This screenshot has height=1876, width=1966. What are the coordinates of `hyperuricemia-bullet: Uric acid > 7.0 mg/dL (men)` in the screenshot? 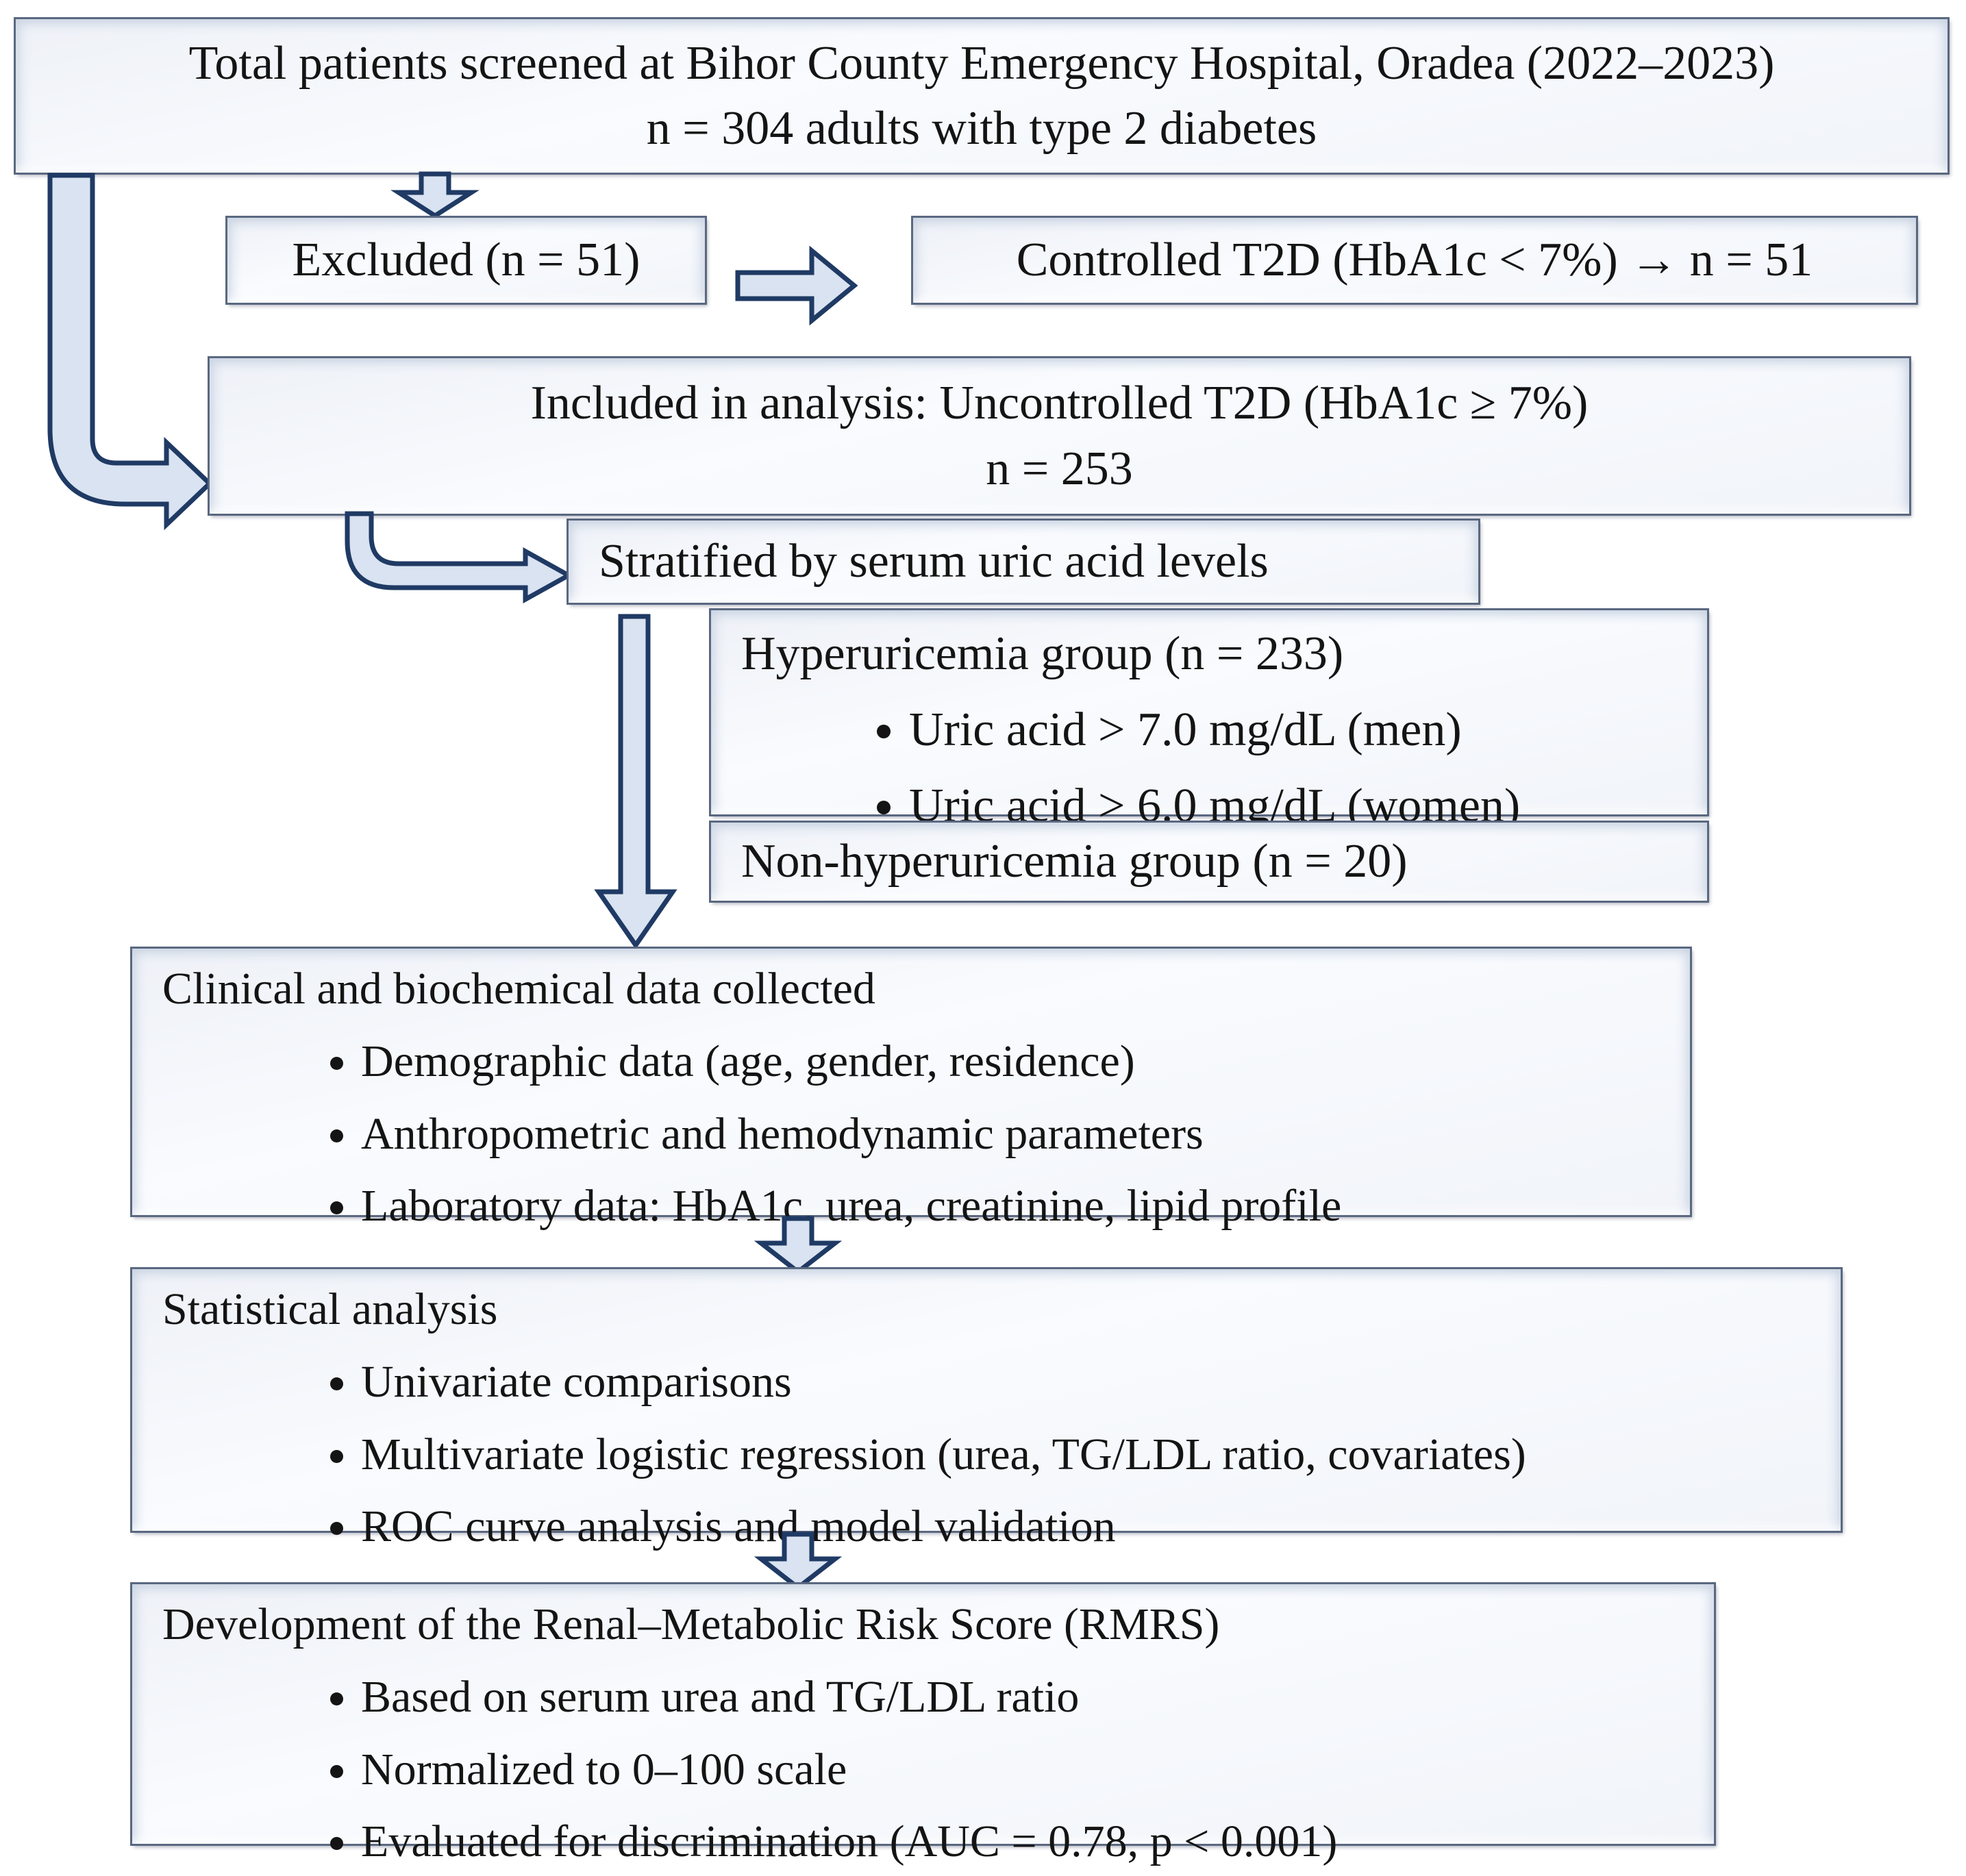 It's located at (1298, 730).